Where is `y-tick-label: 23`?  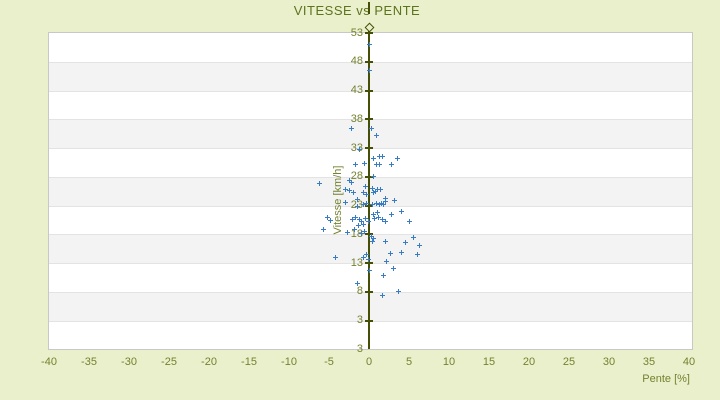 y-tick-label: 23 is located at coordinates (356, 205).